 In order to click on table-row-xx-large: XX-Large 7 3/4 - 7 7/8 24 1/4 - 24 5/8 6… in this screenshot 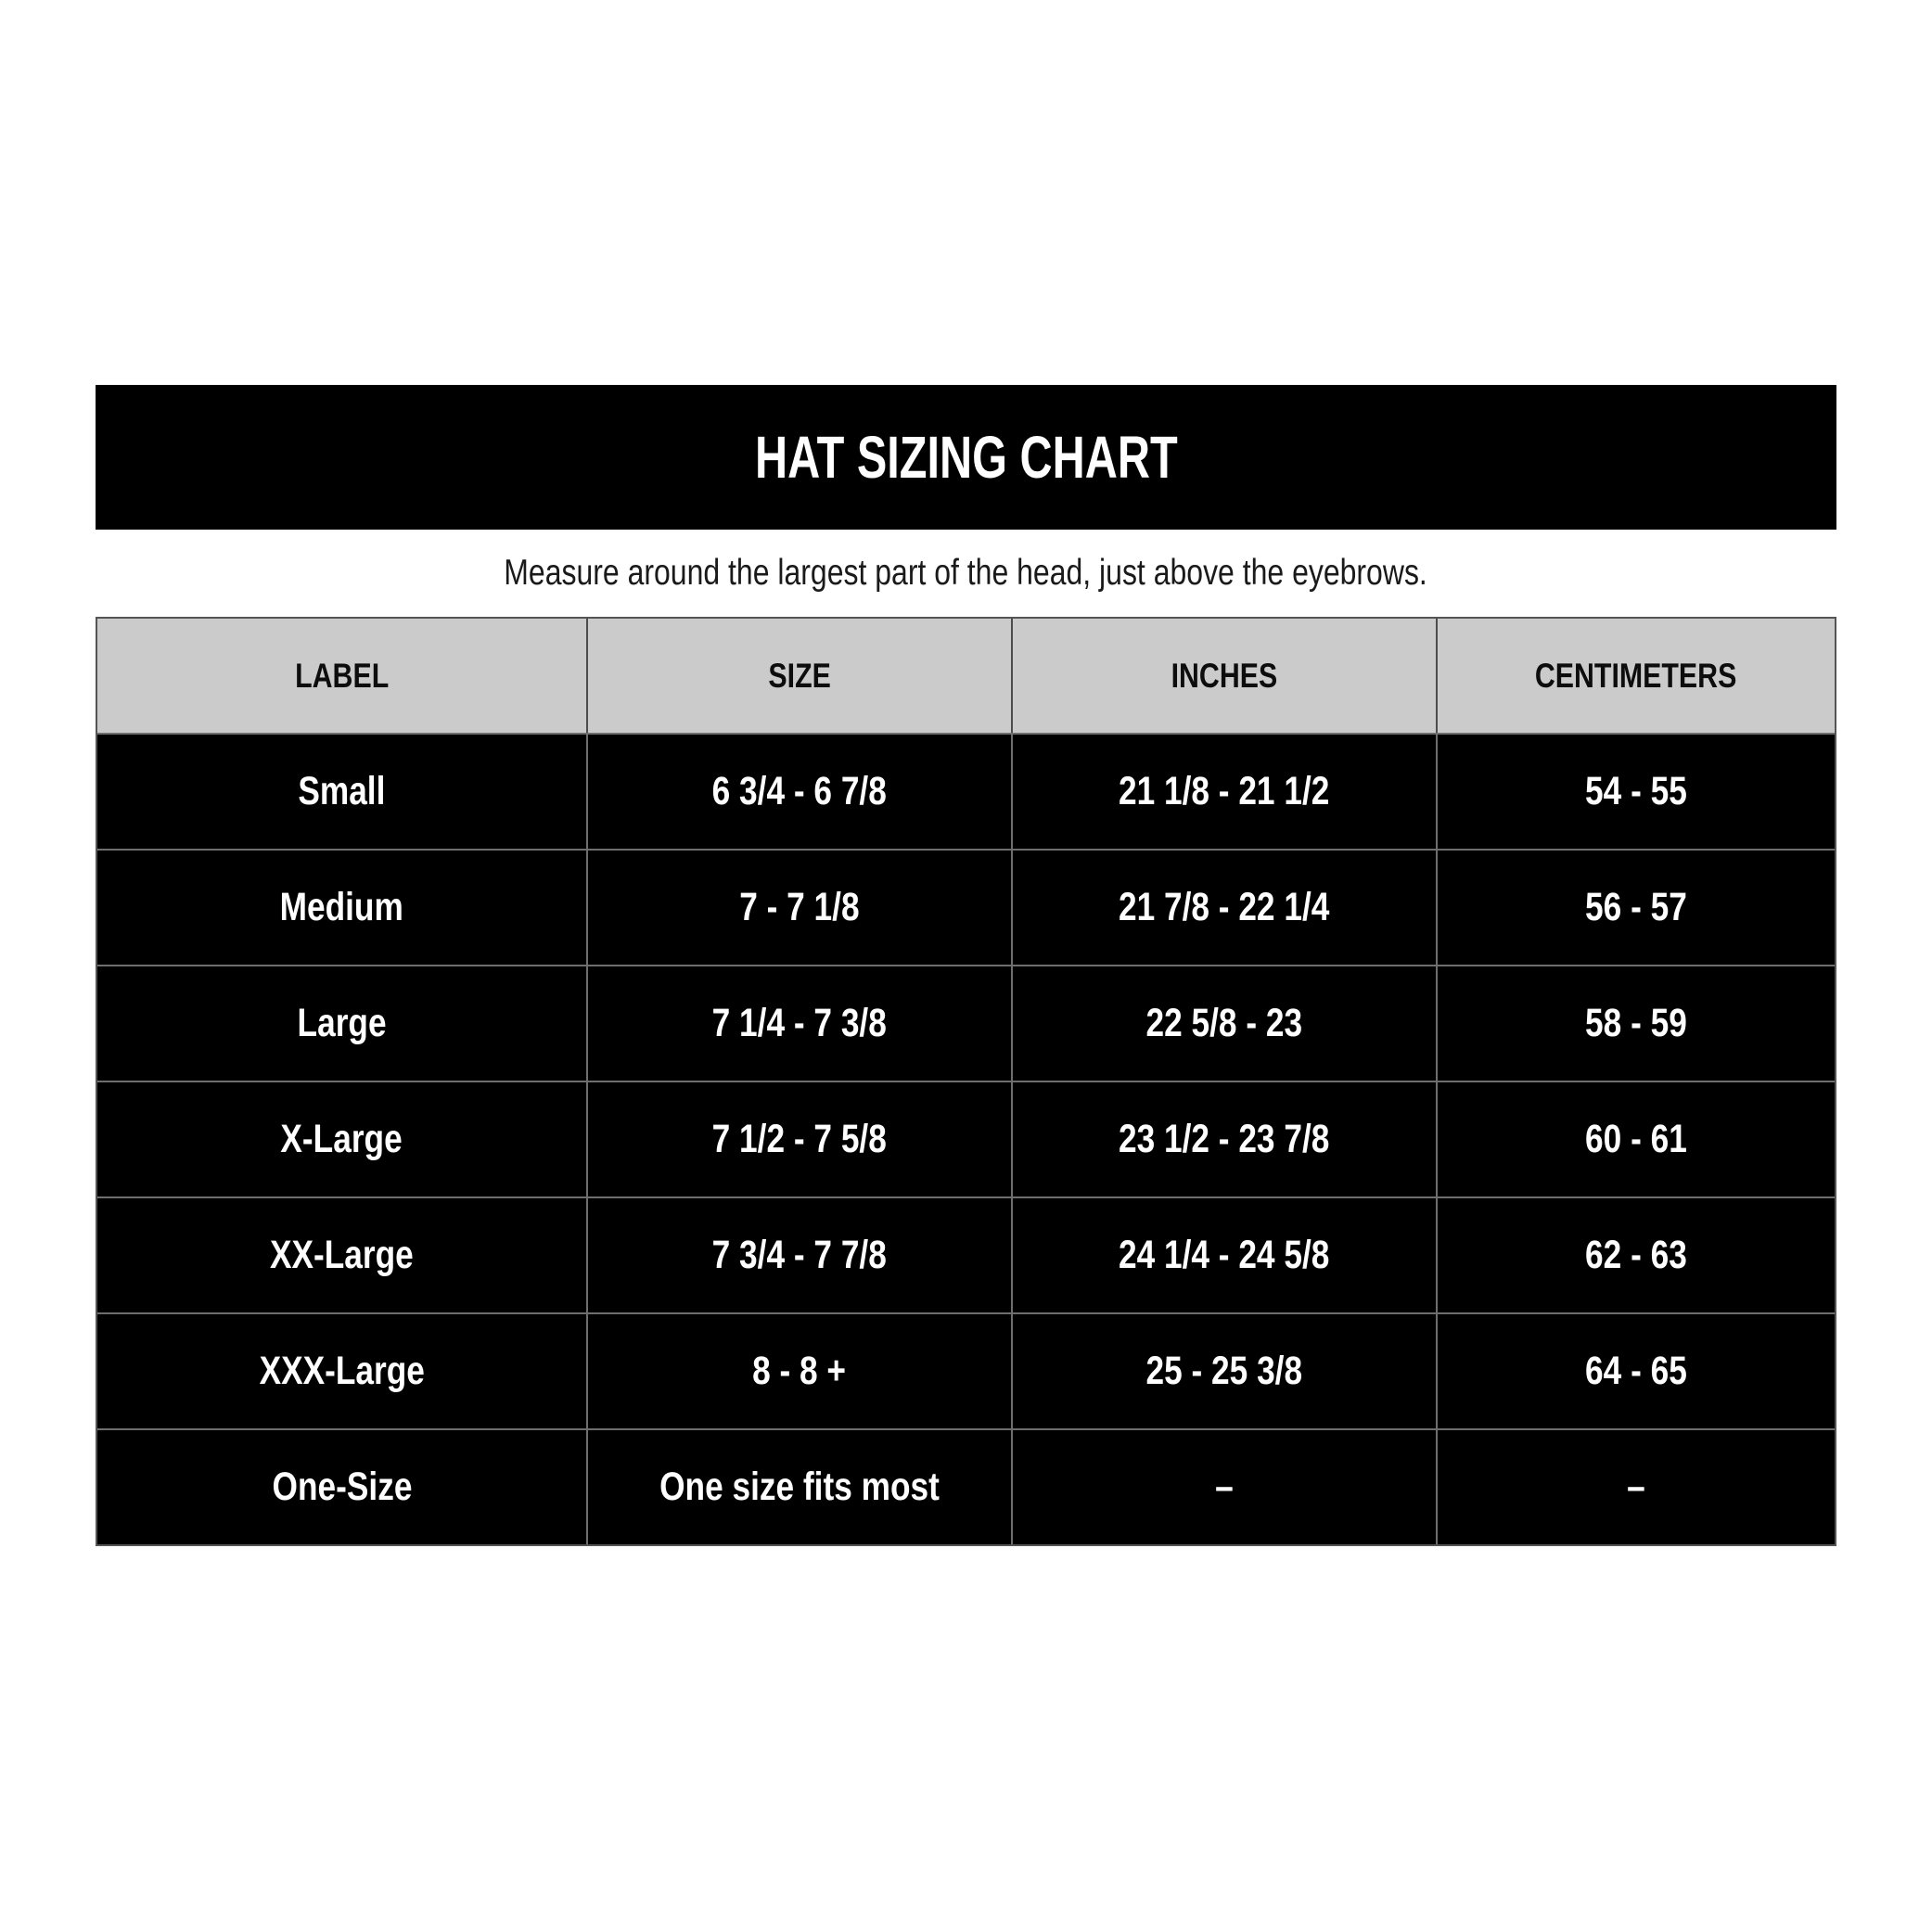, I will do `click(966, 1254)`.